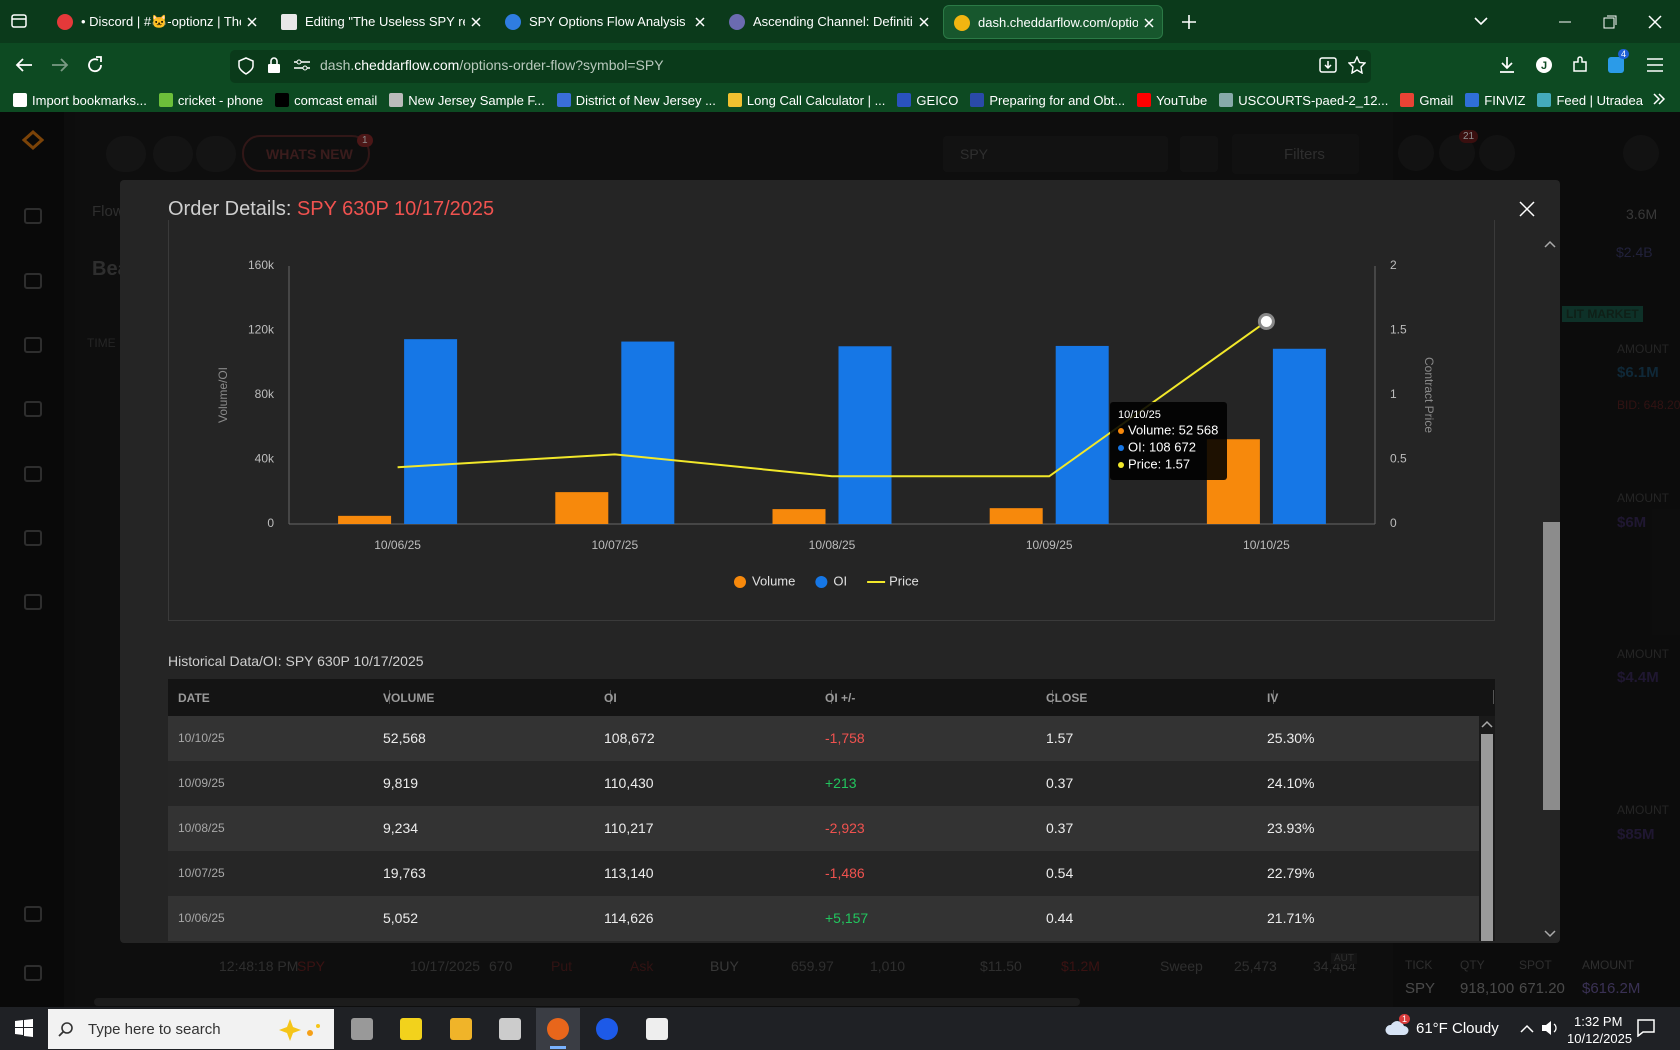 This screenshot has width=1680, height=1050. What do you see at coordinates (773, 580) in the screenshot?
I see `legend-label: Volume` at bounding box center [773, 580].